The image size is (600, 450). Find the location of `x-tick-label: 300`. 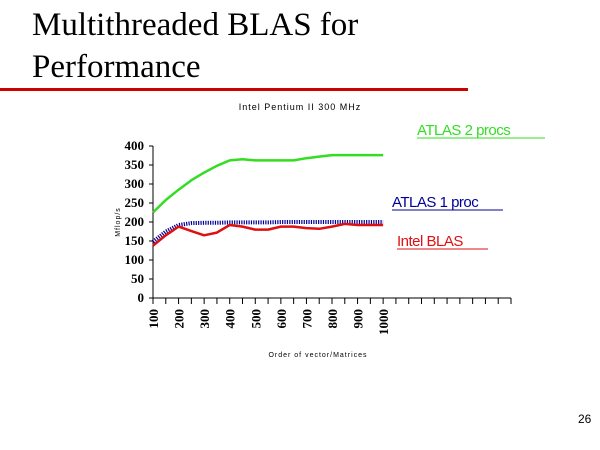

x-tick-label: 300 is located at coordinates (204, 319).